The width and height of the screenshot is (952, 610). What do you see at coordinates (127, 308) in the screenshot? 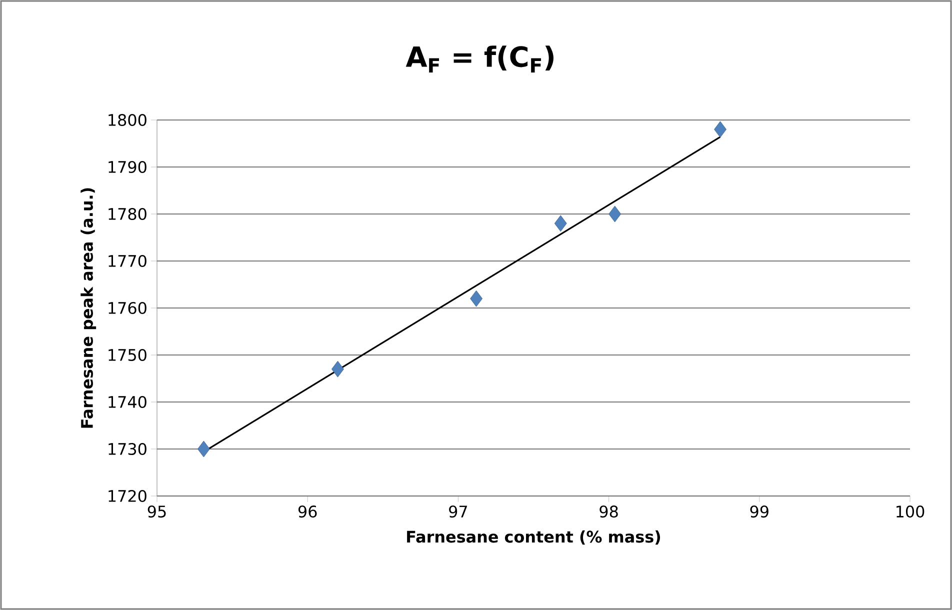
I see `y-tick-label: 1760` at bounding box center [127, 308].